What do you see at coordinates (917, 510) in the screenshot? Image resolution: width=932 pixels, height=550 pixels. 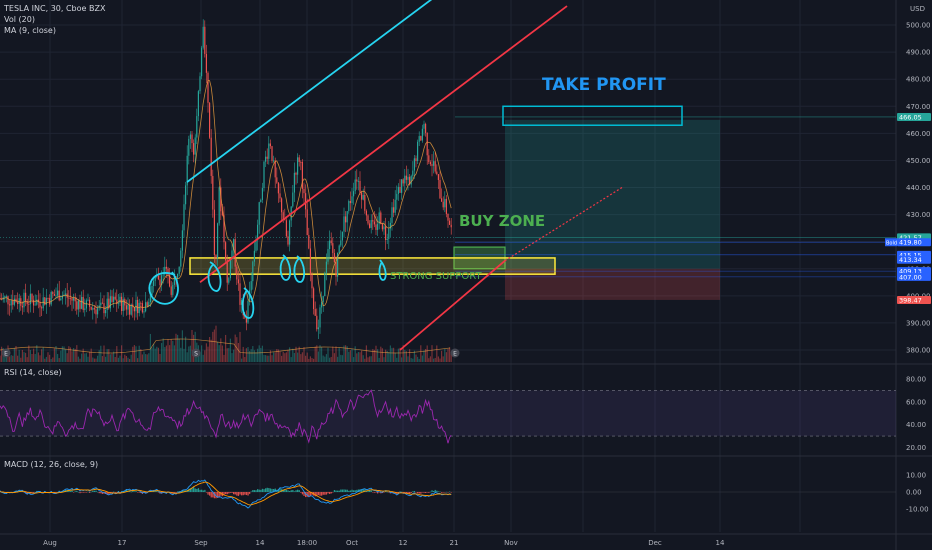 I see `macd-tick-label: -10.00` at bounding box center [917, 510].